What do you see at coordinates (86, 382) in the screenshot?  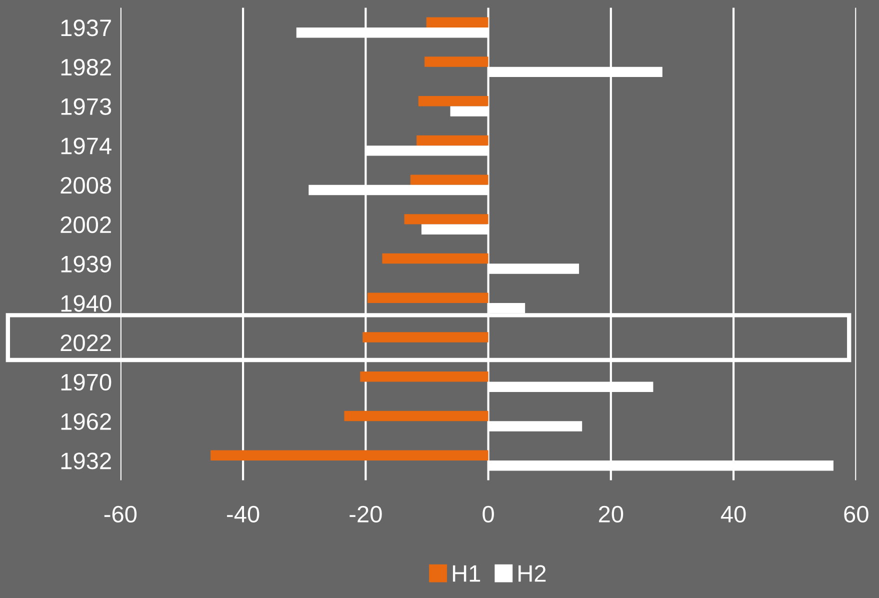 I see `y-tick-label: 1970` at bounding box center [86, 382].